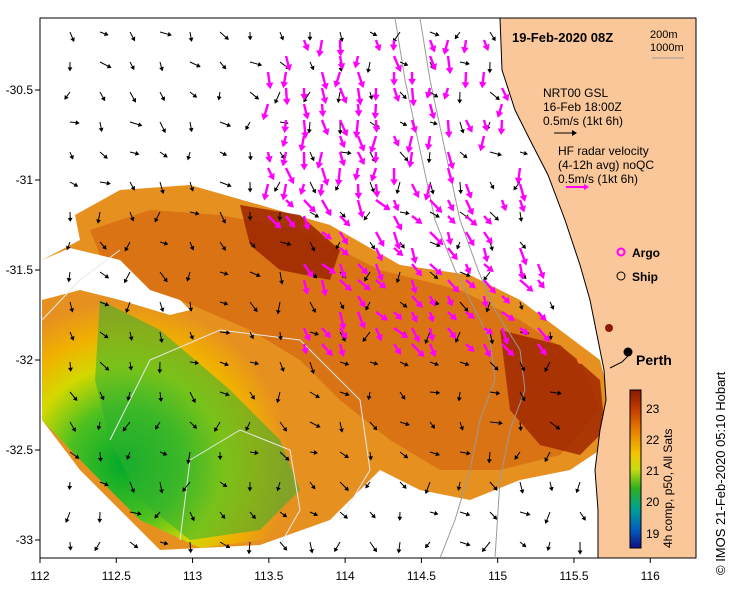  What do you see at coordinates (667, 48) in the screenshot?
I see `contour-legend-1000m: 1000m` at bounding box center [667, 48].